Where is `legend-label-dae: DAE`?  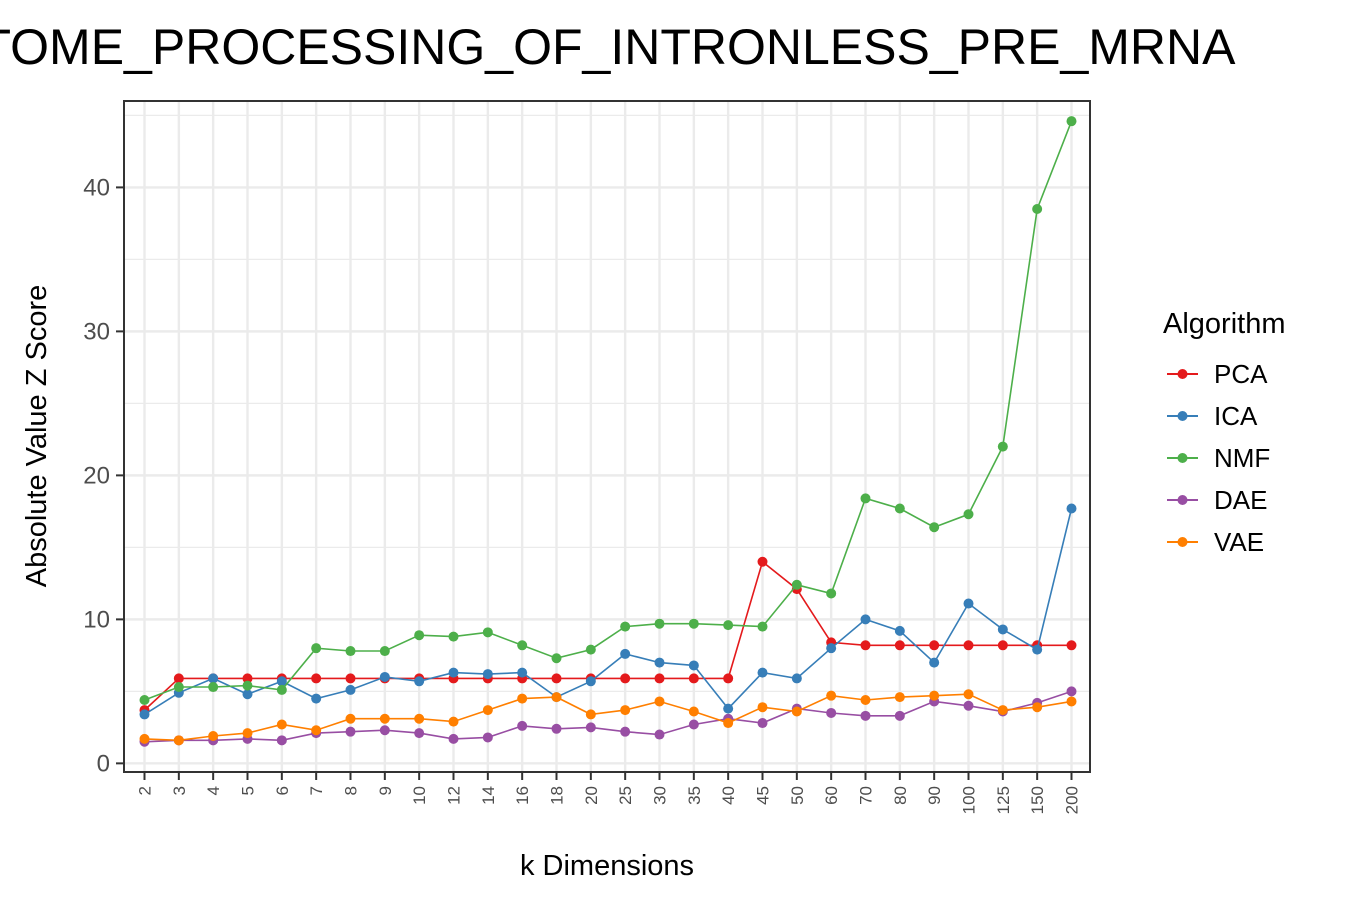 legend-label-dae: DAE is located at coordinates (1240, 500).